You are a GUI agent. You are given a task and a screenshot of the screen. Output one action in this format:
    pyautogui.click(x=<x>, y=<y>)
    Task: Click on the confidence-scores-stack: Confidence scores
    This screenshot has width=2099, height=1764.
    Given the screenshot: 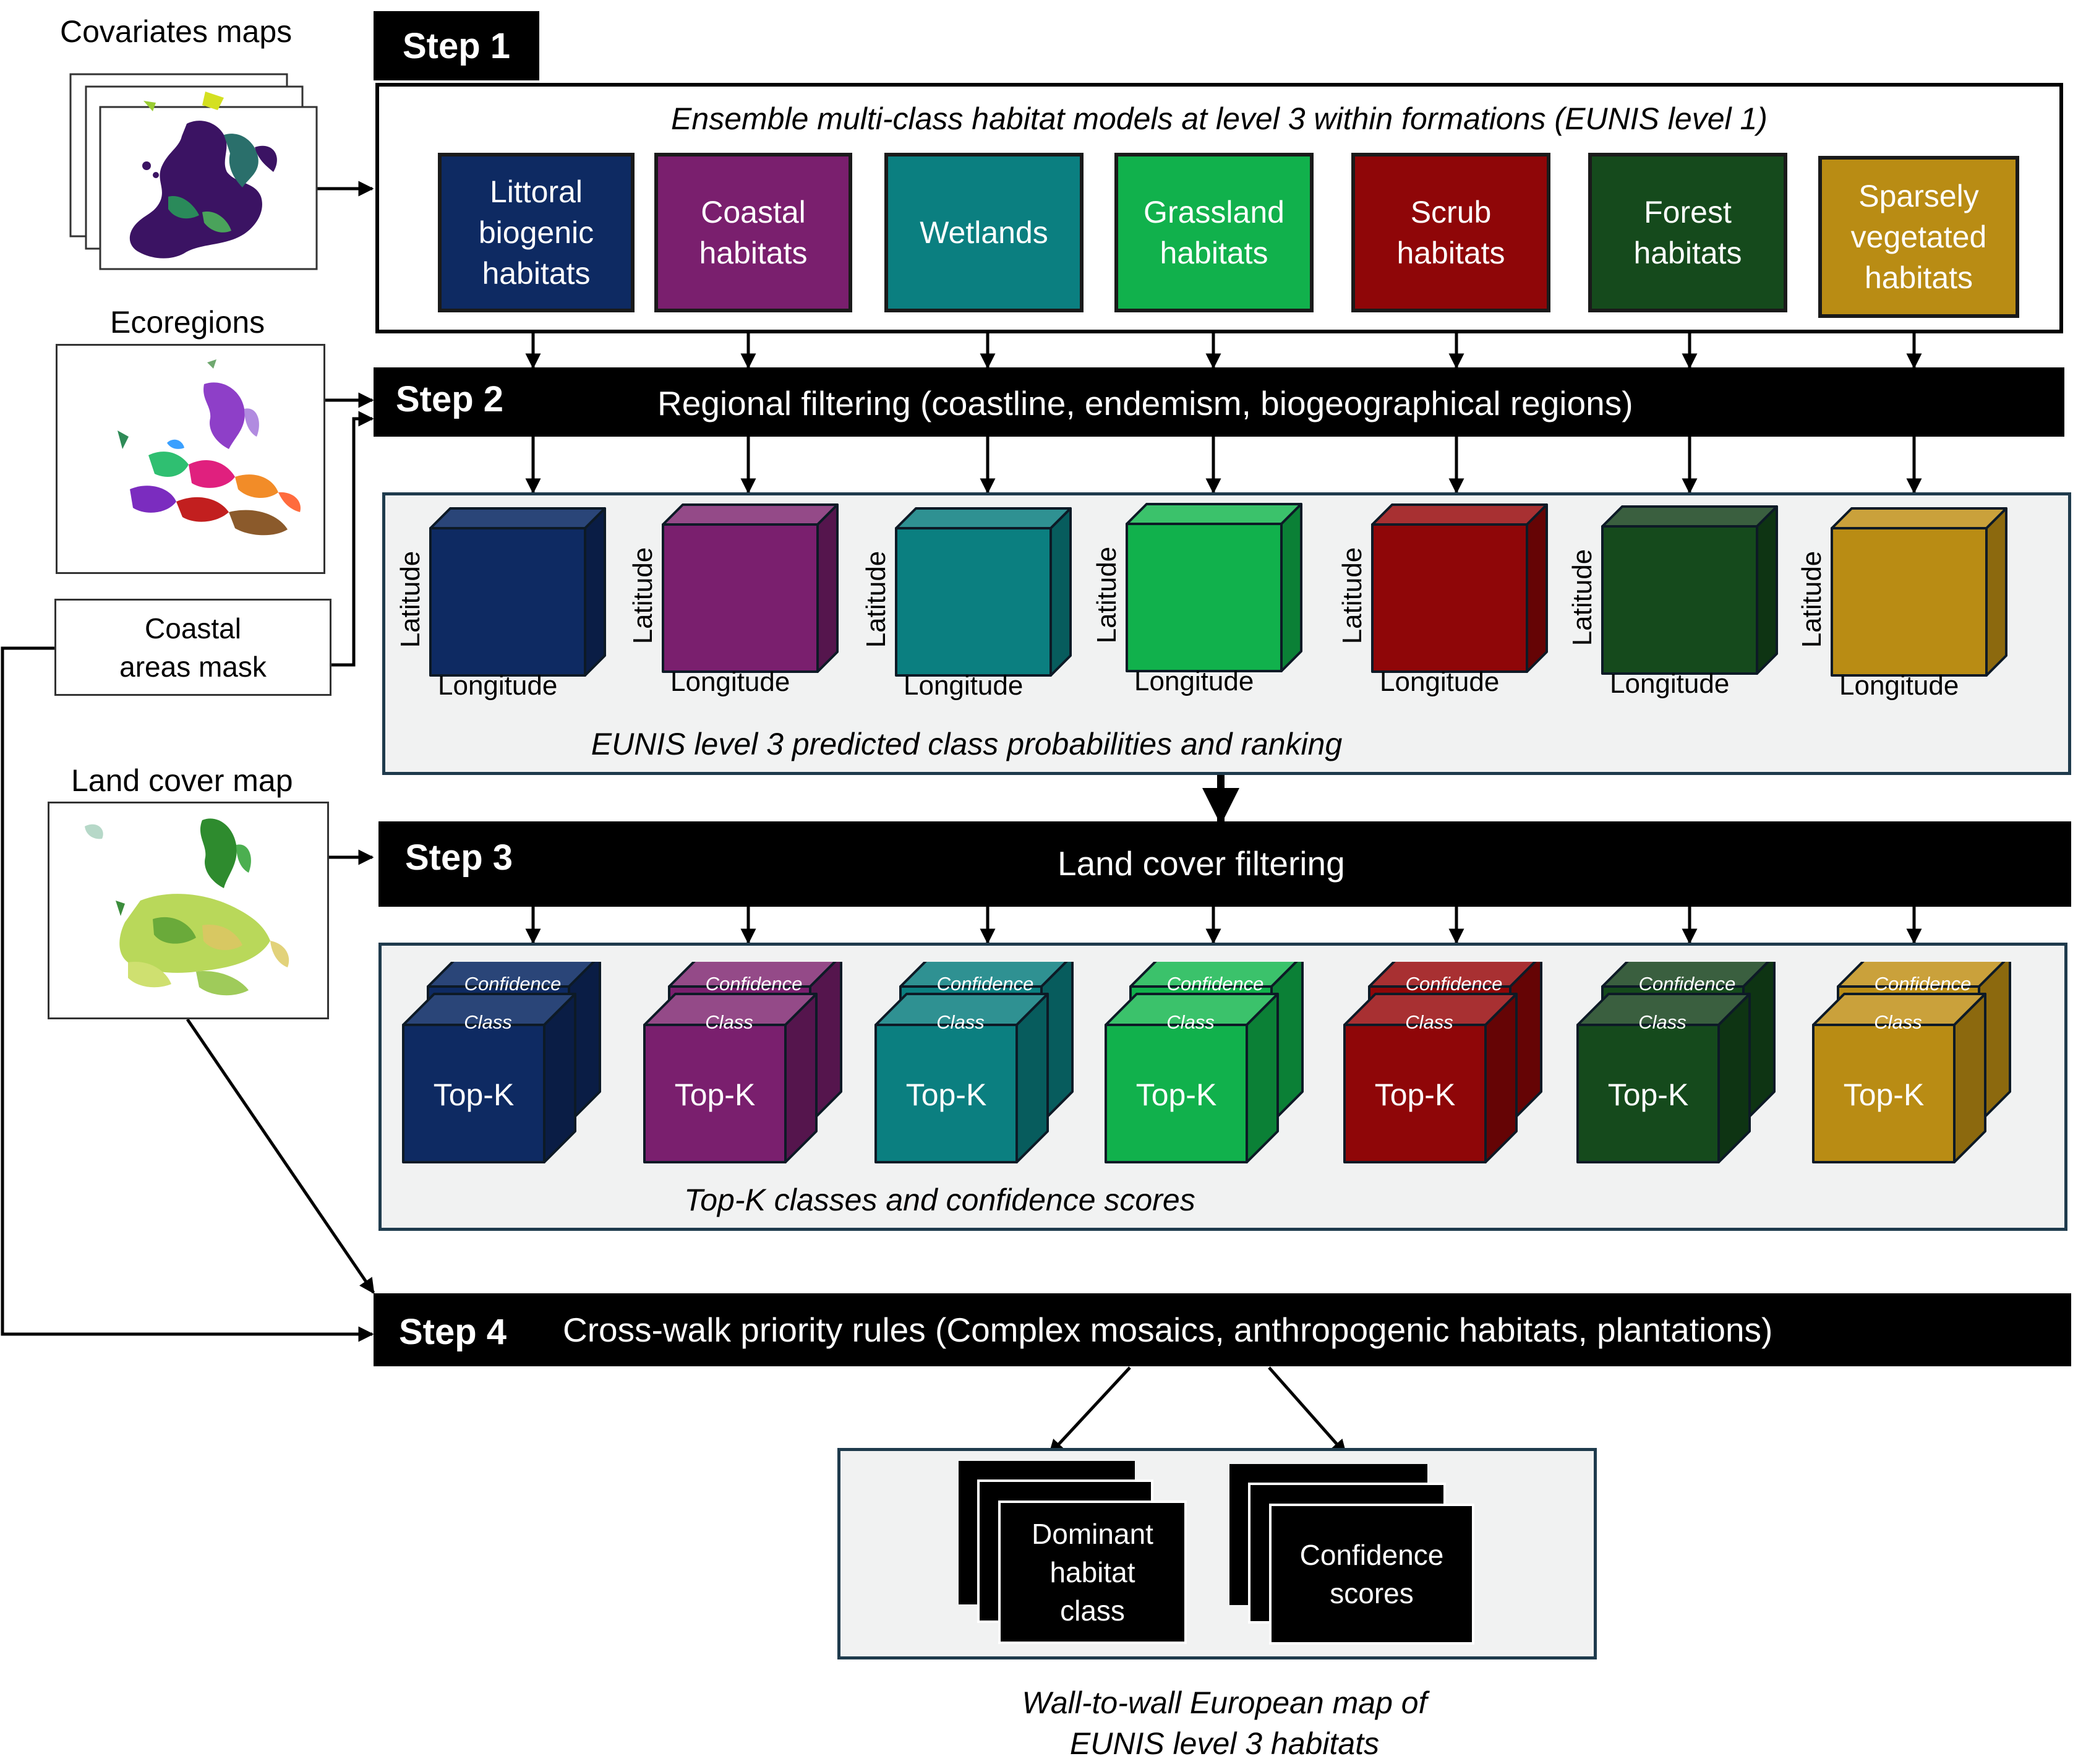 What is the action you would take?
    pyautogui.click(x=1359, y=1557)
    